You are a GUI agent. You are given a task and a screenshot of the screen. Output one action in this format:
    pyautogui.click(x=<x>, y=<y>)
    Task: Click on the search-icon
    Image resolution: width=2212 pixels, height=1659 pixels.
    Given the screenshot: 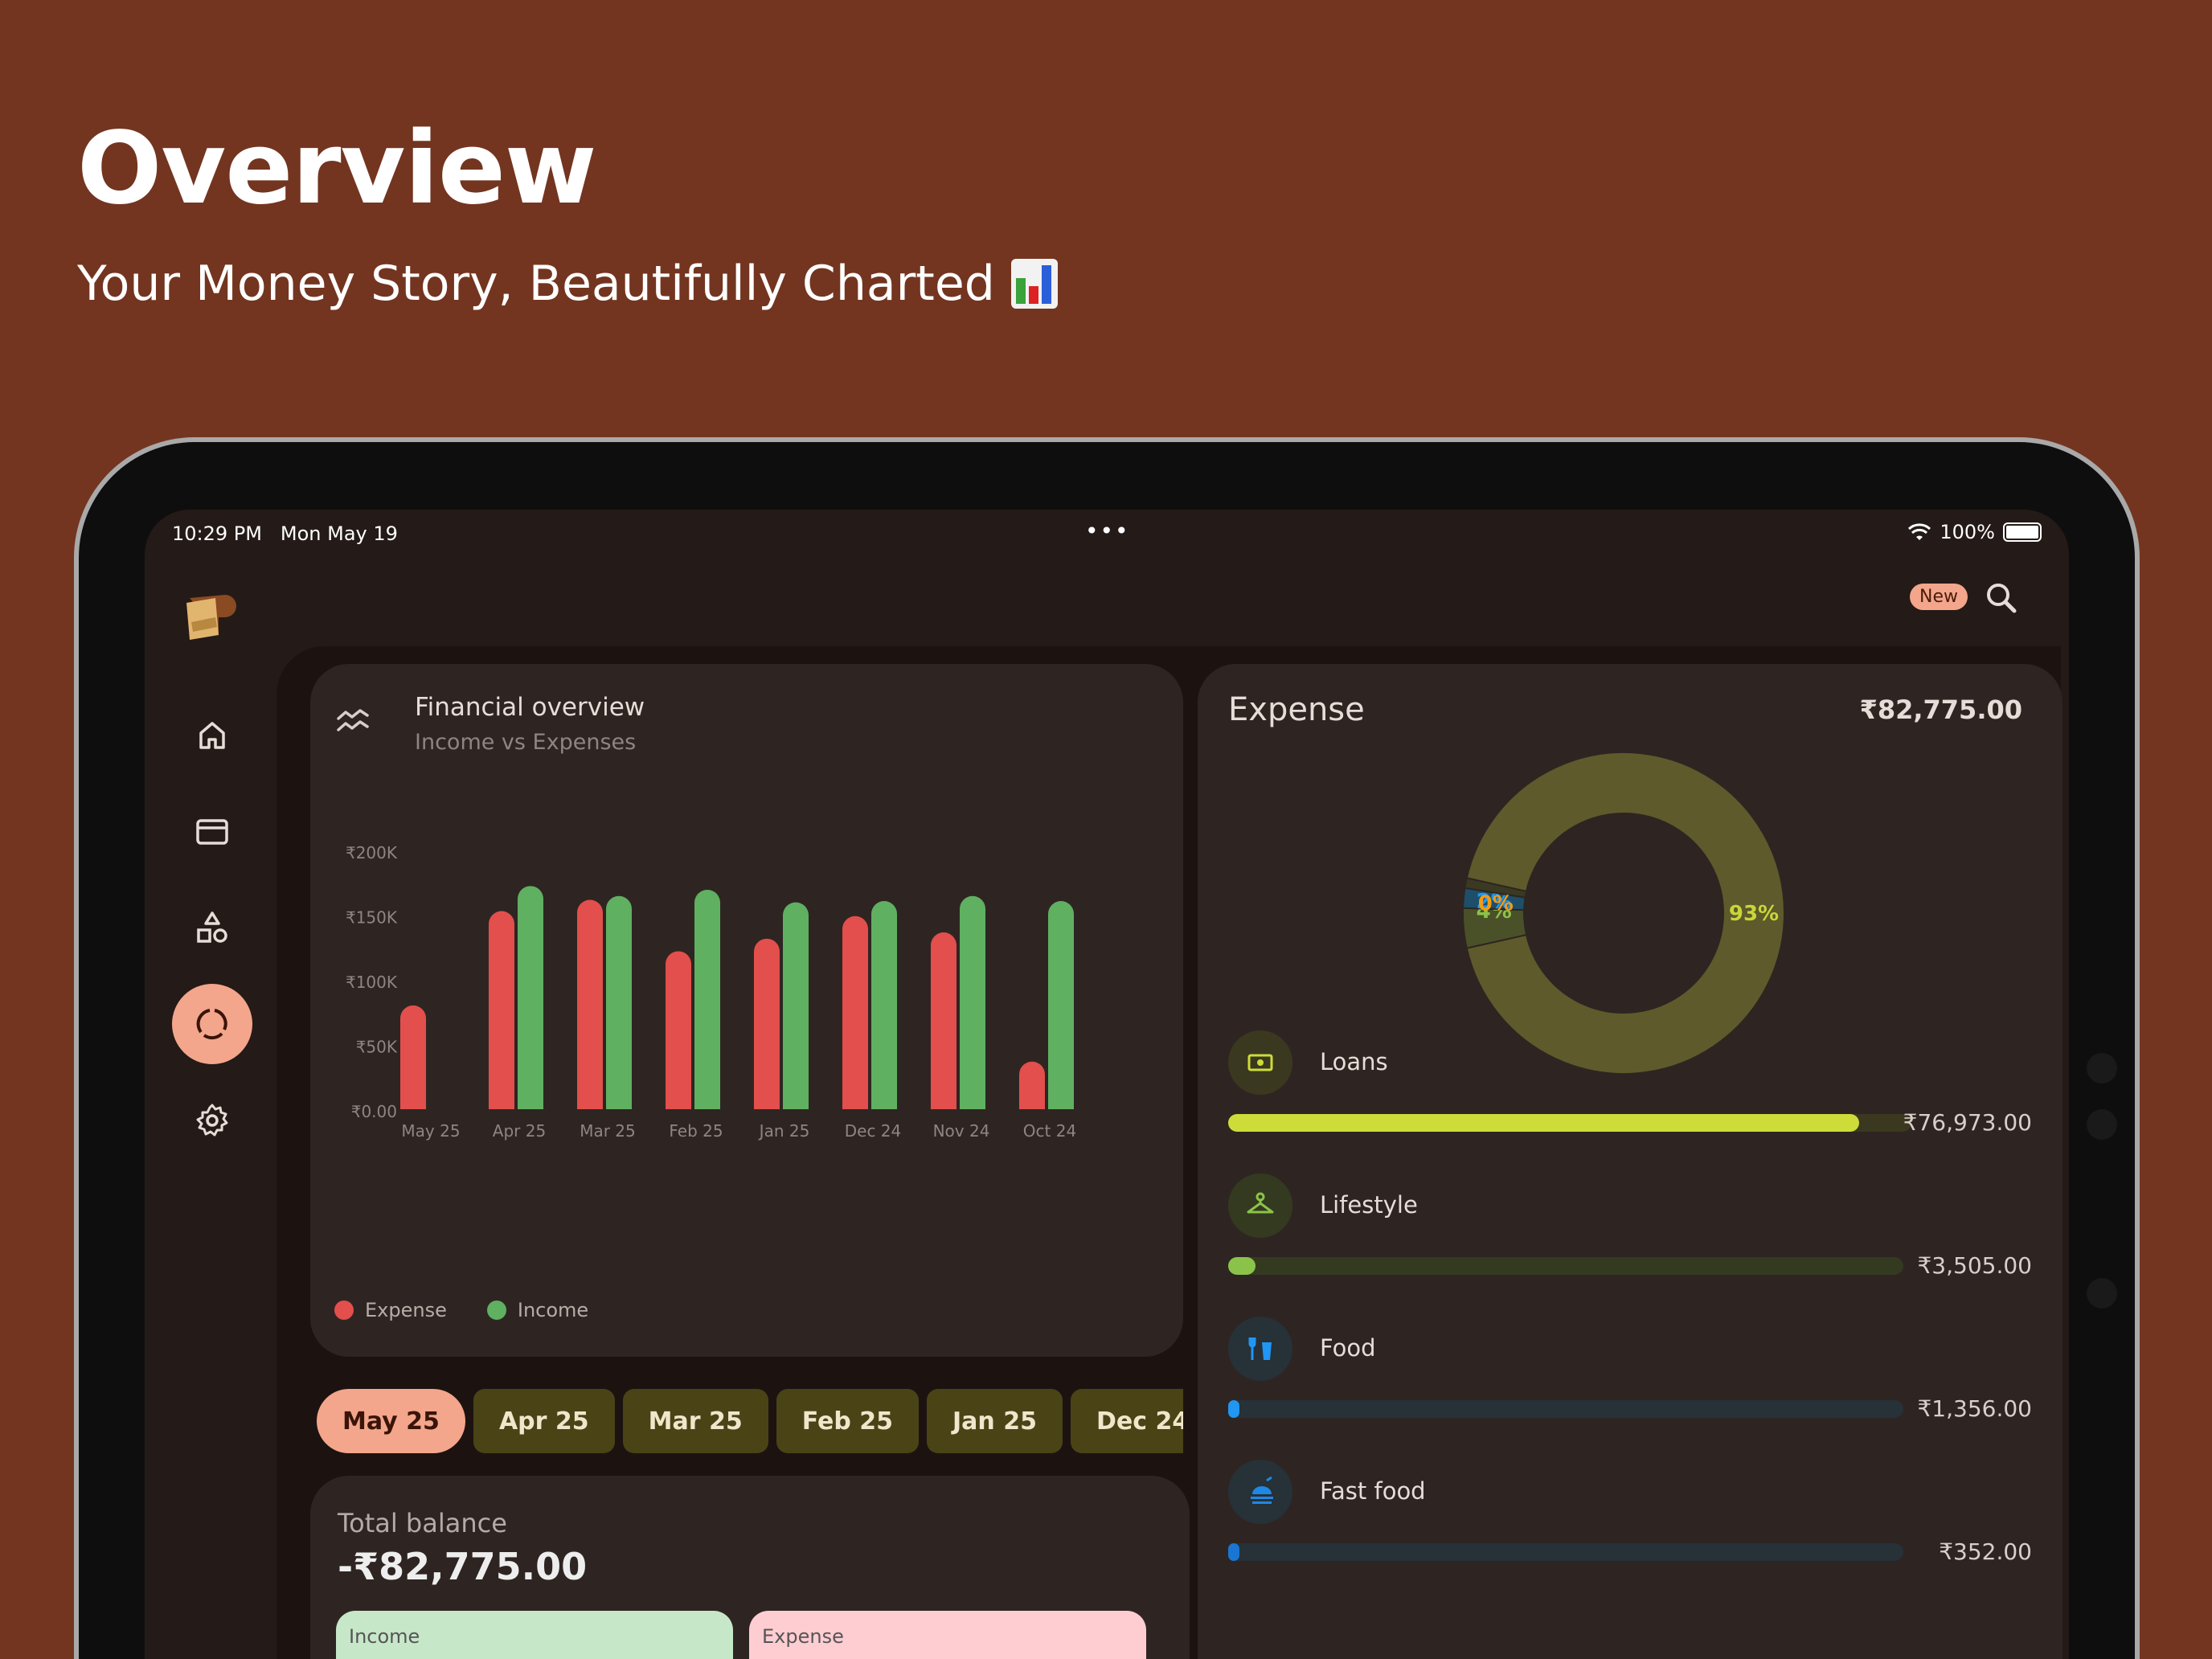 What is the action you would take?
    pyautogui.click(x=2002, y=598)
    